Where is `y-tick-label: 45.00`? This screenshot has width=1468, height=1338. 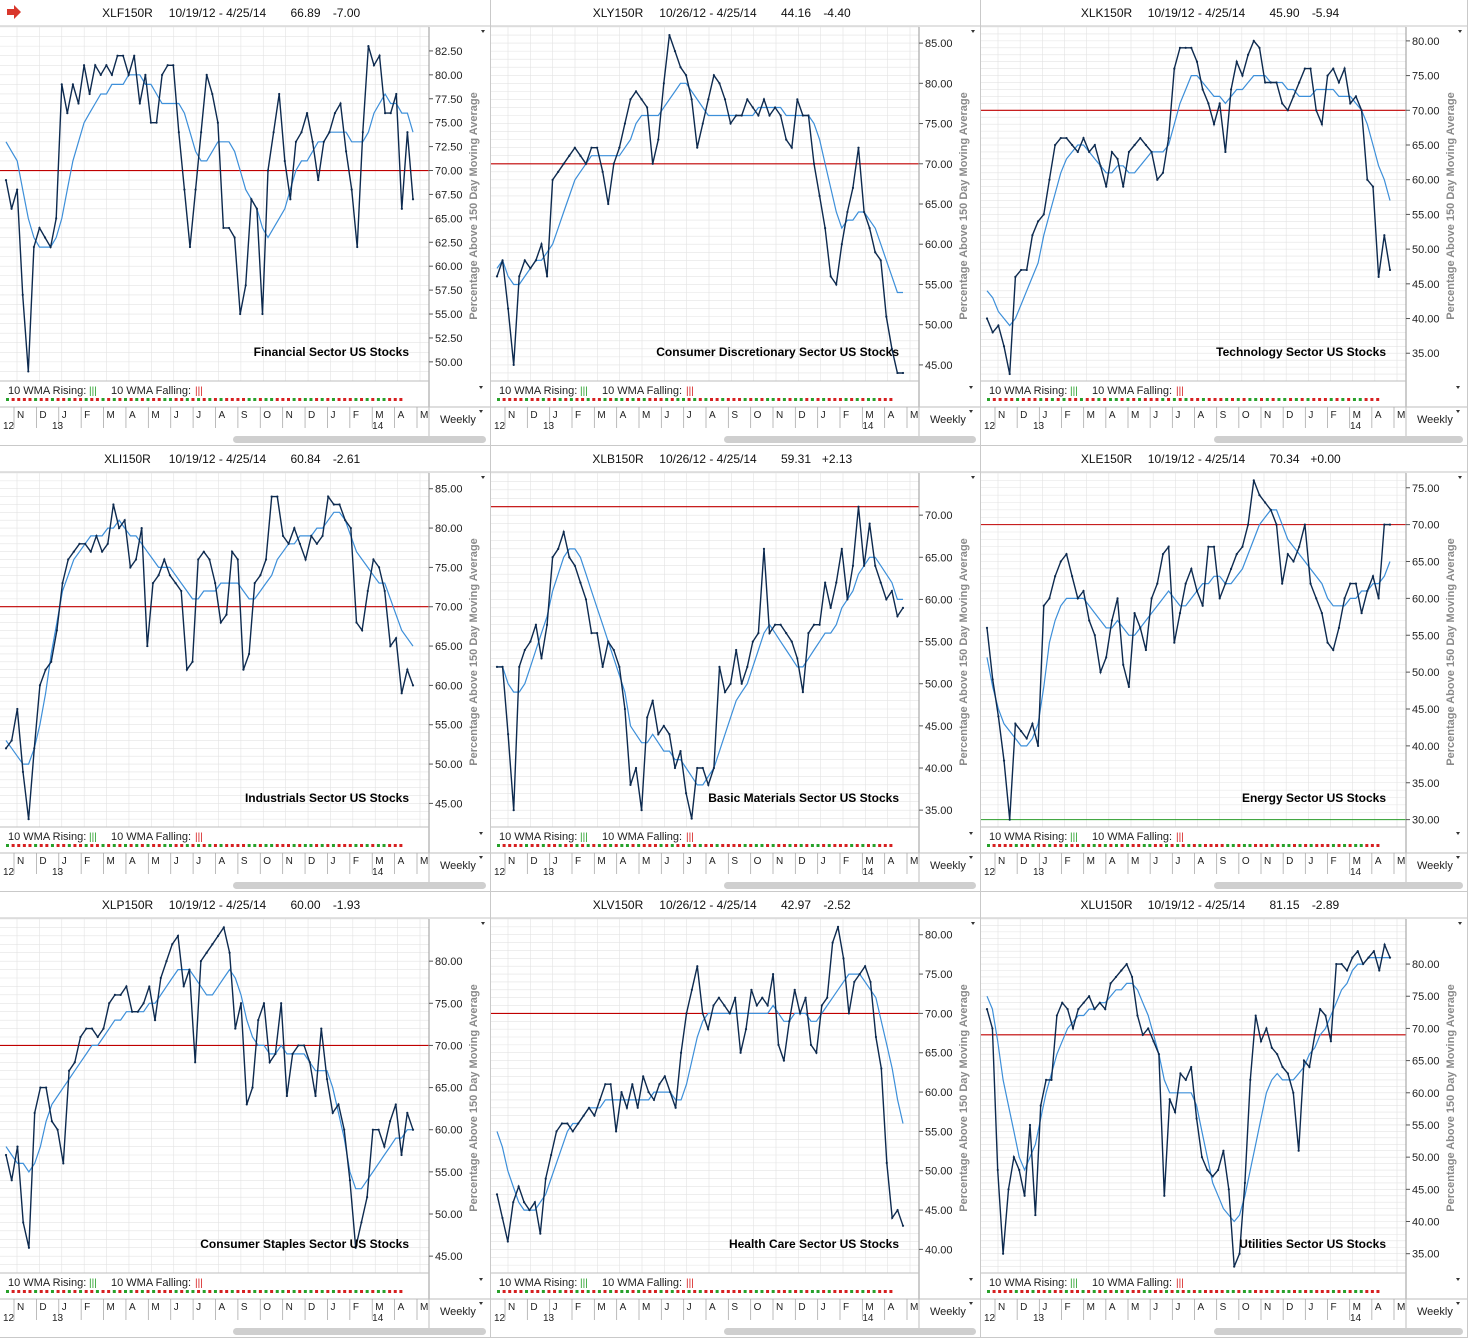 y-tick-label: 45.00 is located at coordinates (939, 1211).